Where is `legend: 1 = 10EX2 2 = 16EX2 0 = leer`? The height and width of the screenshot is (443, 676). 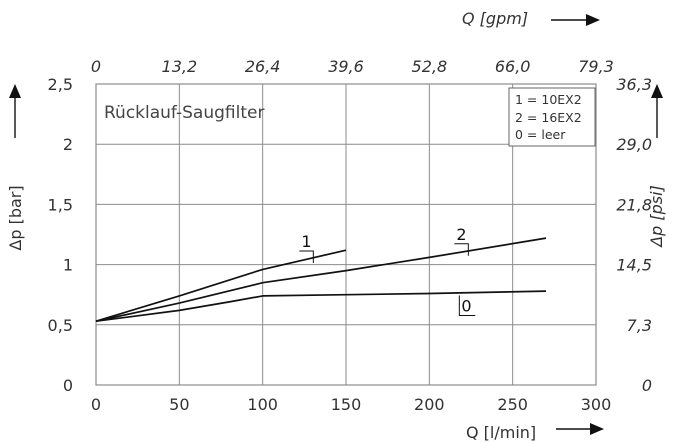
legend: 1 = 10EX2 2 = 16EX2 0 = leer is located at coordinates (552, 117).